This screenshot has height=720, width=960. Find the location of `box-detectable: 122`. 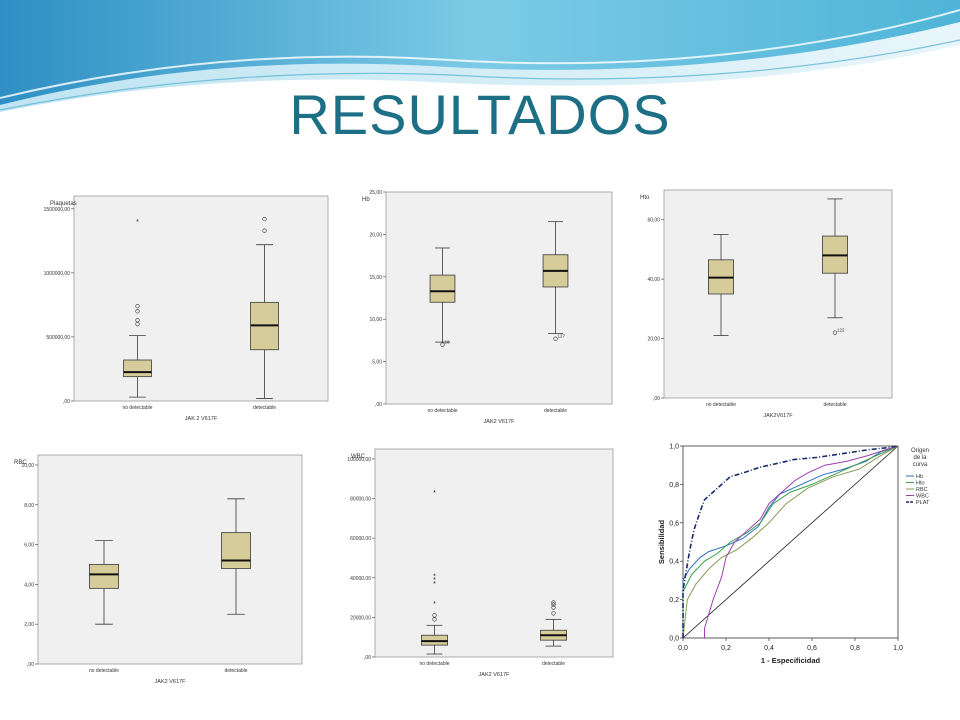

box-detectable: 122 is located at coordinates (835, 266).